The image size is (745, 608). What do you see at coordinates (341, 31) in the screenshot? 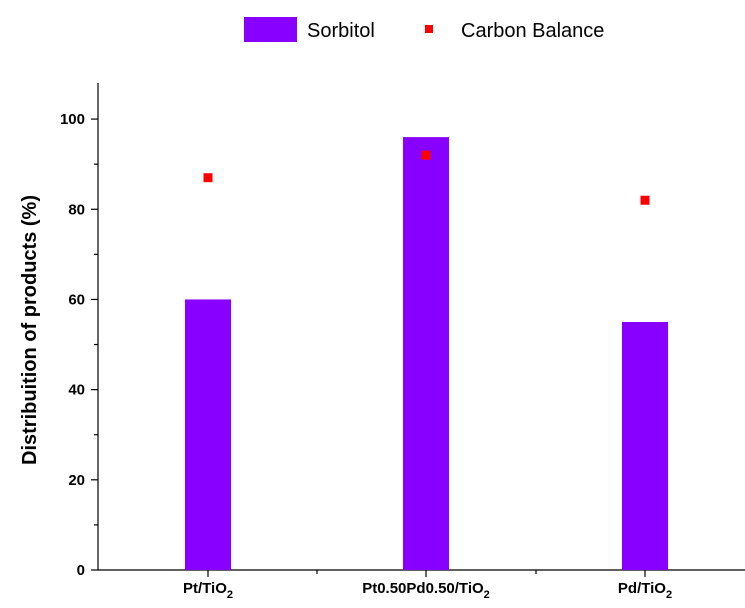
I see `legend-label-sorbitol: Sorbitol` at bounding box center [341, 31].